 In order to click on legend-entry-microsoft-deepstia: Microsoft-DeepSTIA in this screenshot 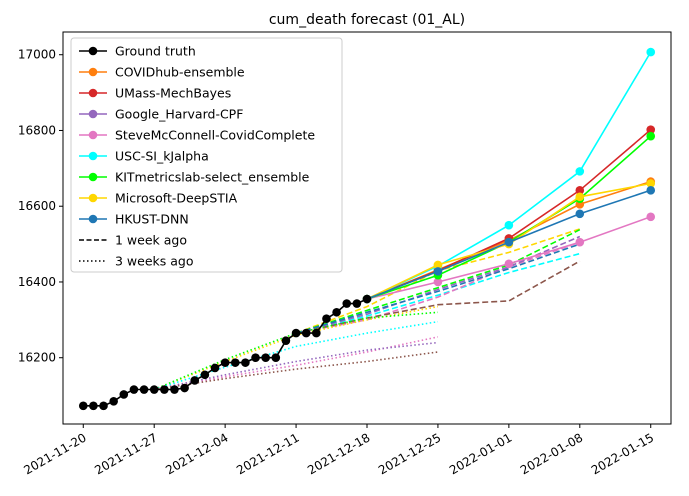, I will do `click(158, 198)`.